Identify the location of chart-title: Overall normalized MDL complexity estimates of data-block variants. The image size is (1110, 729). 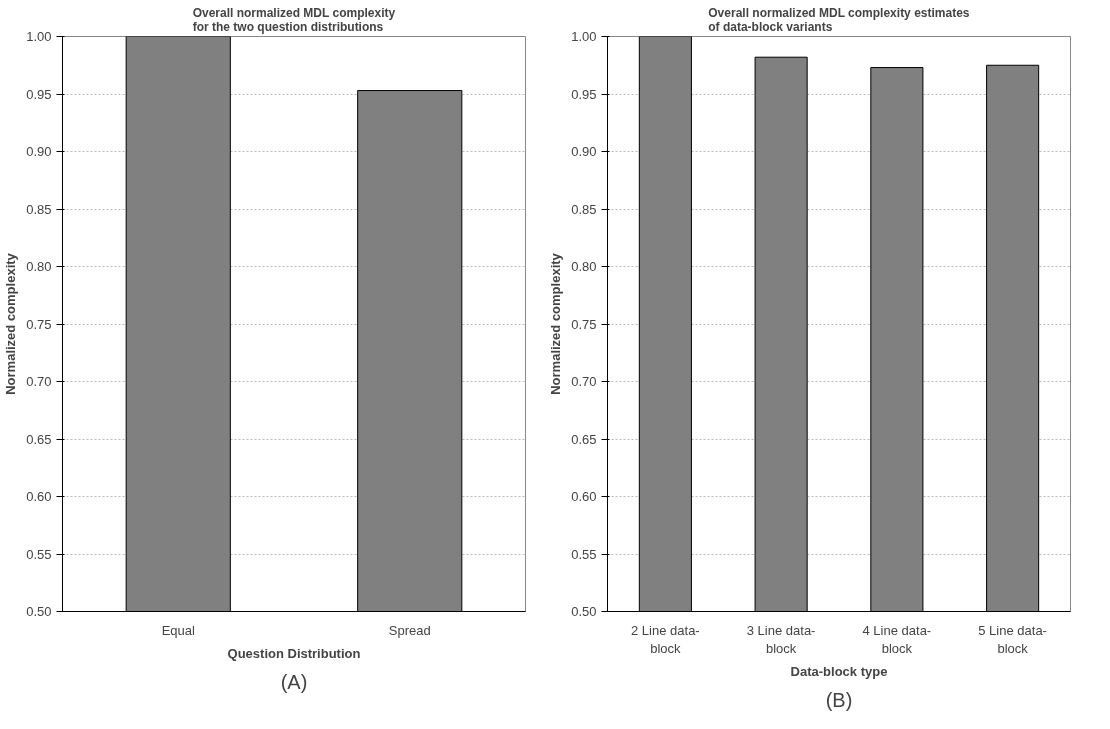
(839, 19).